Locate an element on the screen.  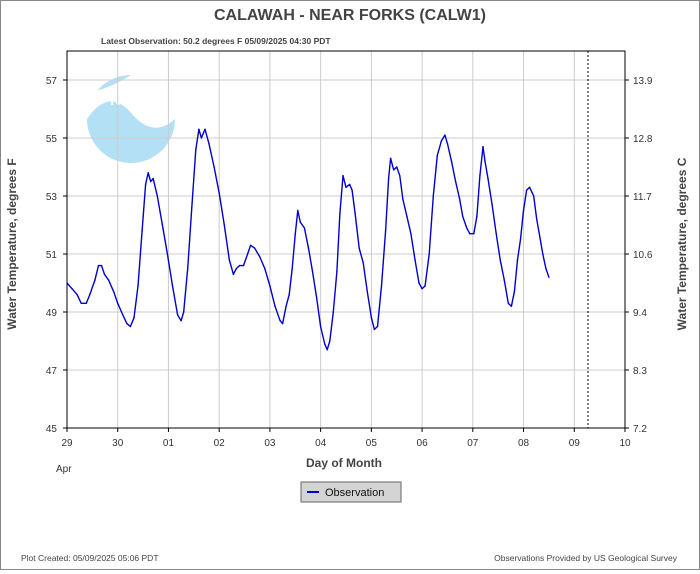
x-tick-label: 02 is located at coordinates (220, 443).